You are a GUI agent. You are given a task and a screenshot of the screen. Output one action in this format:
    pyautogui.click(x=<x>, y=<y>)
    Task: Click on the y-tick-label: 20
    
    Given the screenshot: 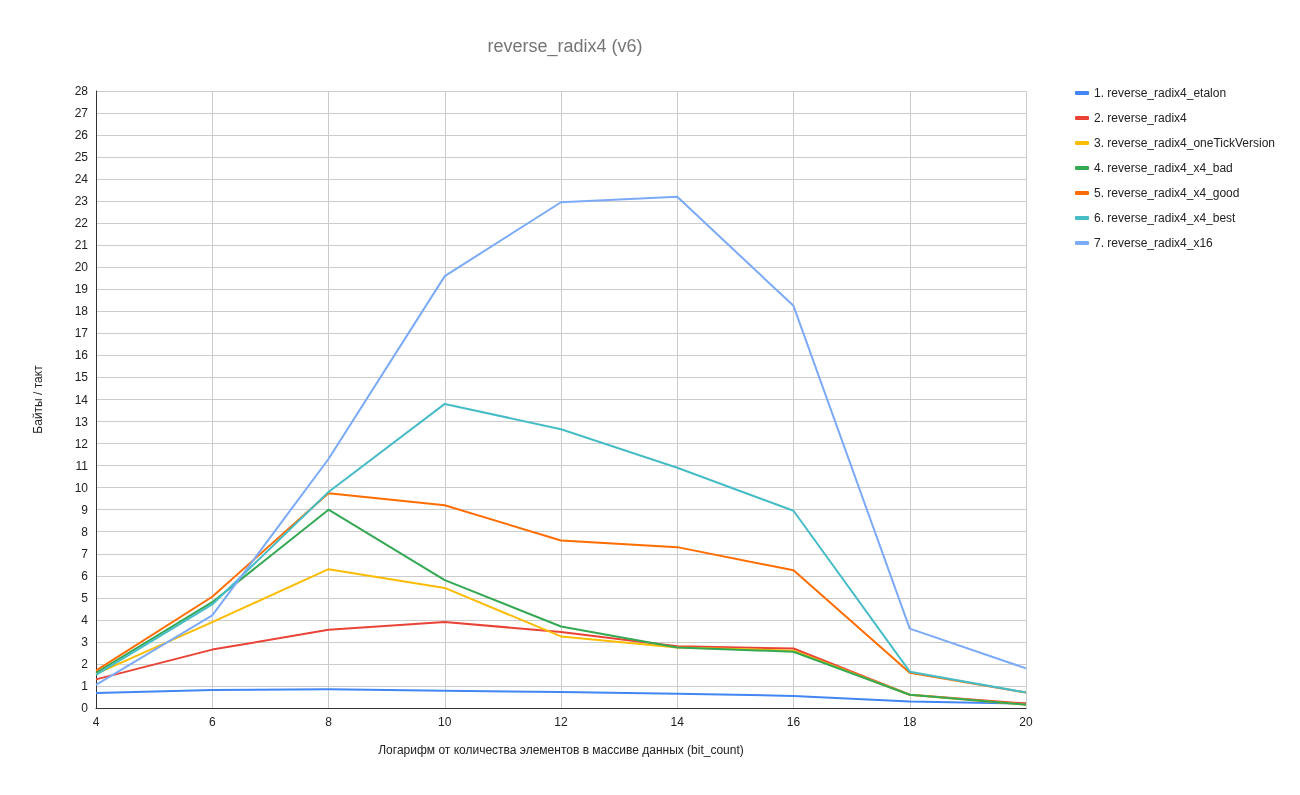 What is the action you would take?
    pyautogui.click(x=81, y=267)
    